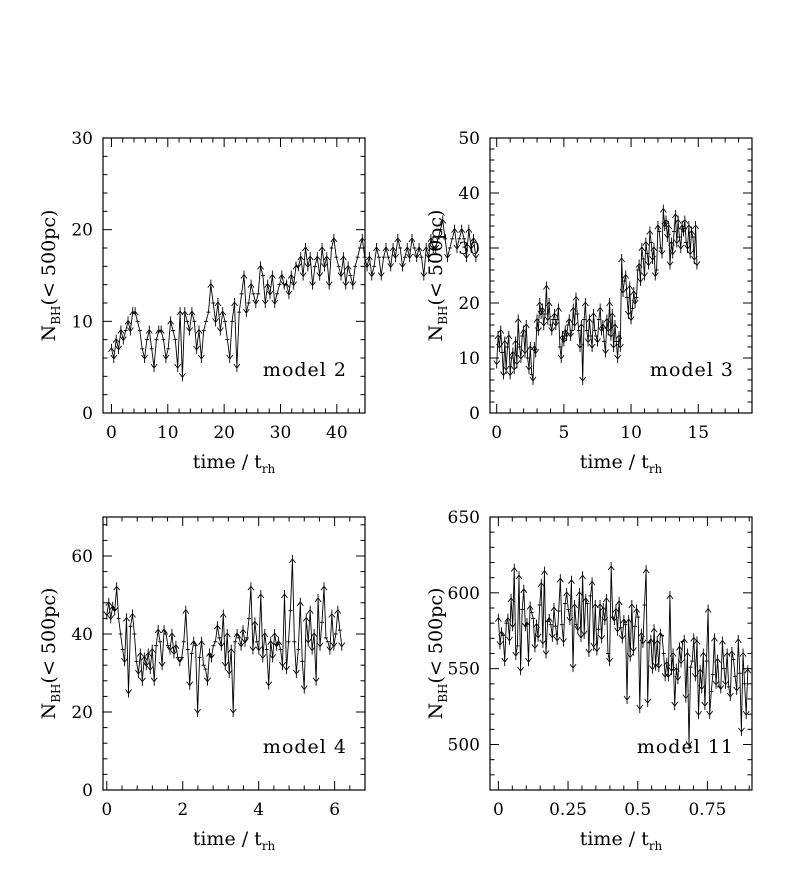 Image resolution: width=797 pixels, height=889 pixels. What do you see at coordinates (621, 840) in the screenshot?
I see `x-axis-title: time / trh` at bounding box center [621, 840].